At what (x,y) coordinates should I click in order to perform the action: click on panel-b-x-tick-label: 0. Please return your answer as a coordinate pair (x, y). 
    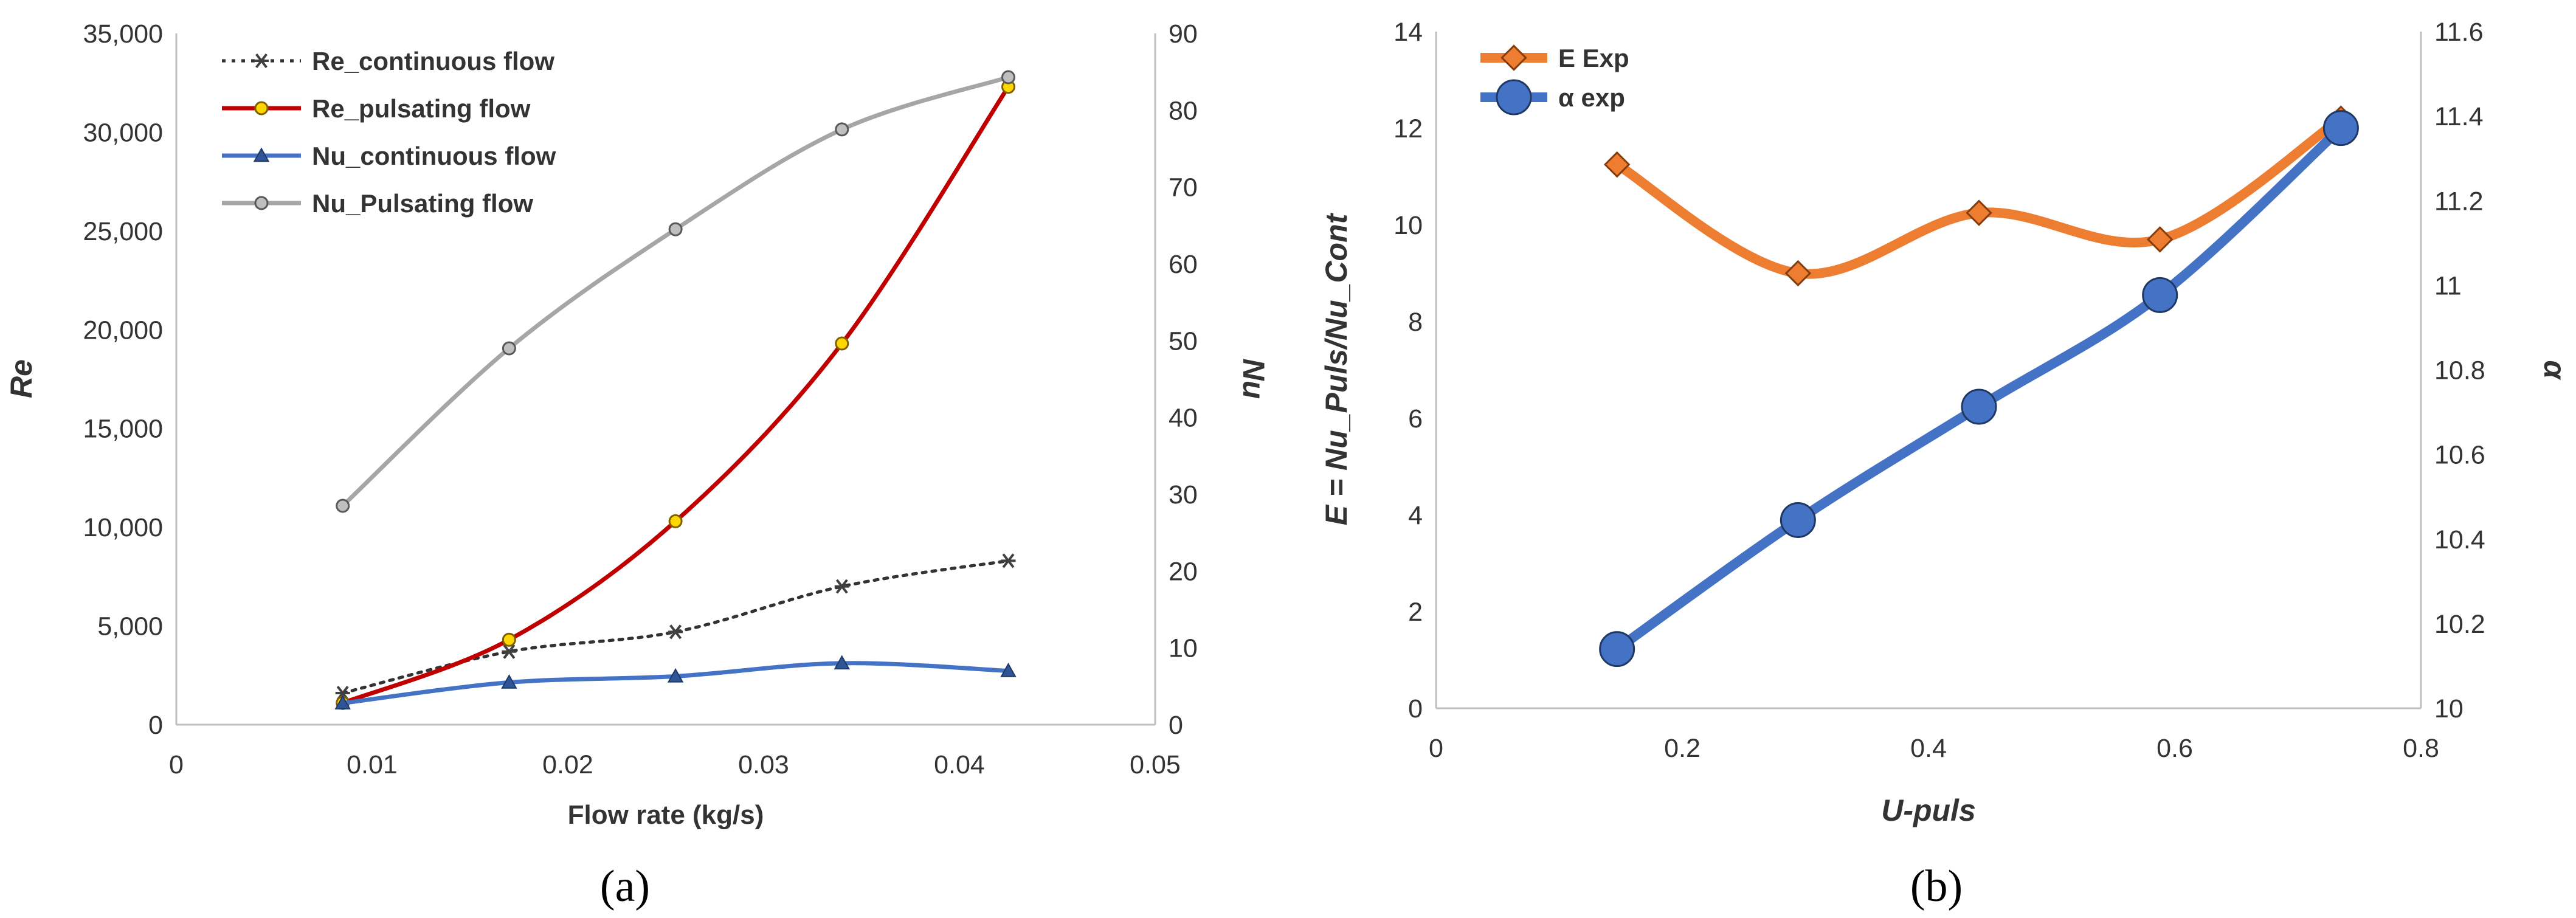
    Looking at the image, I should click on (1436, 748).